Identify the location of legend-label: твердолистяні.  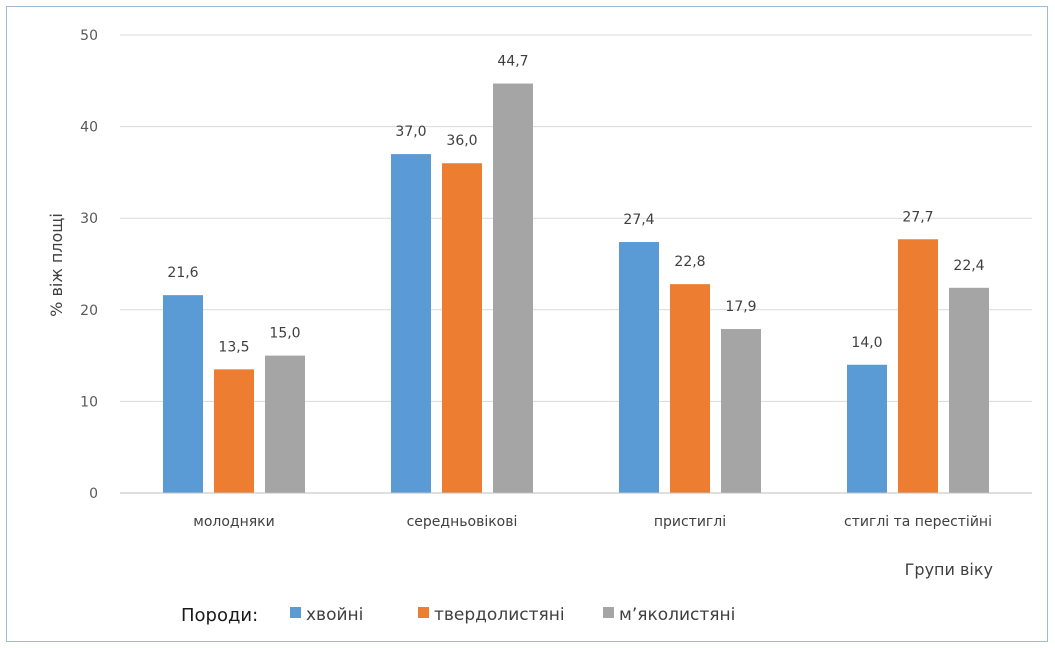
(499, 615).